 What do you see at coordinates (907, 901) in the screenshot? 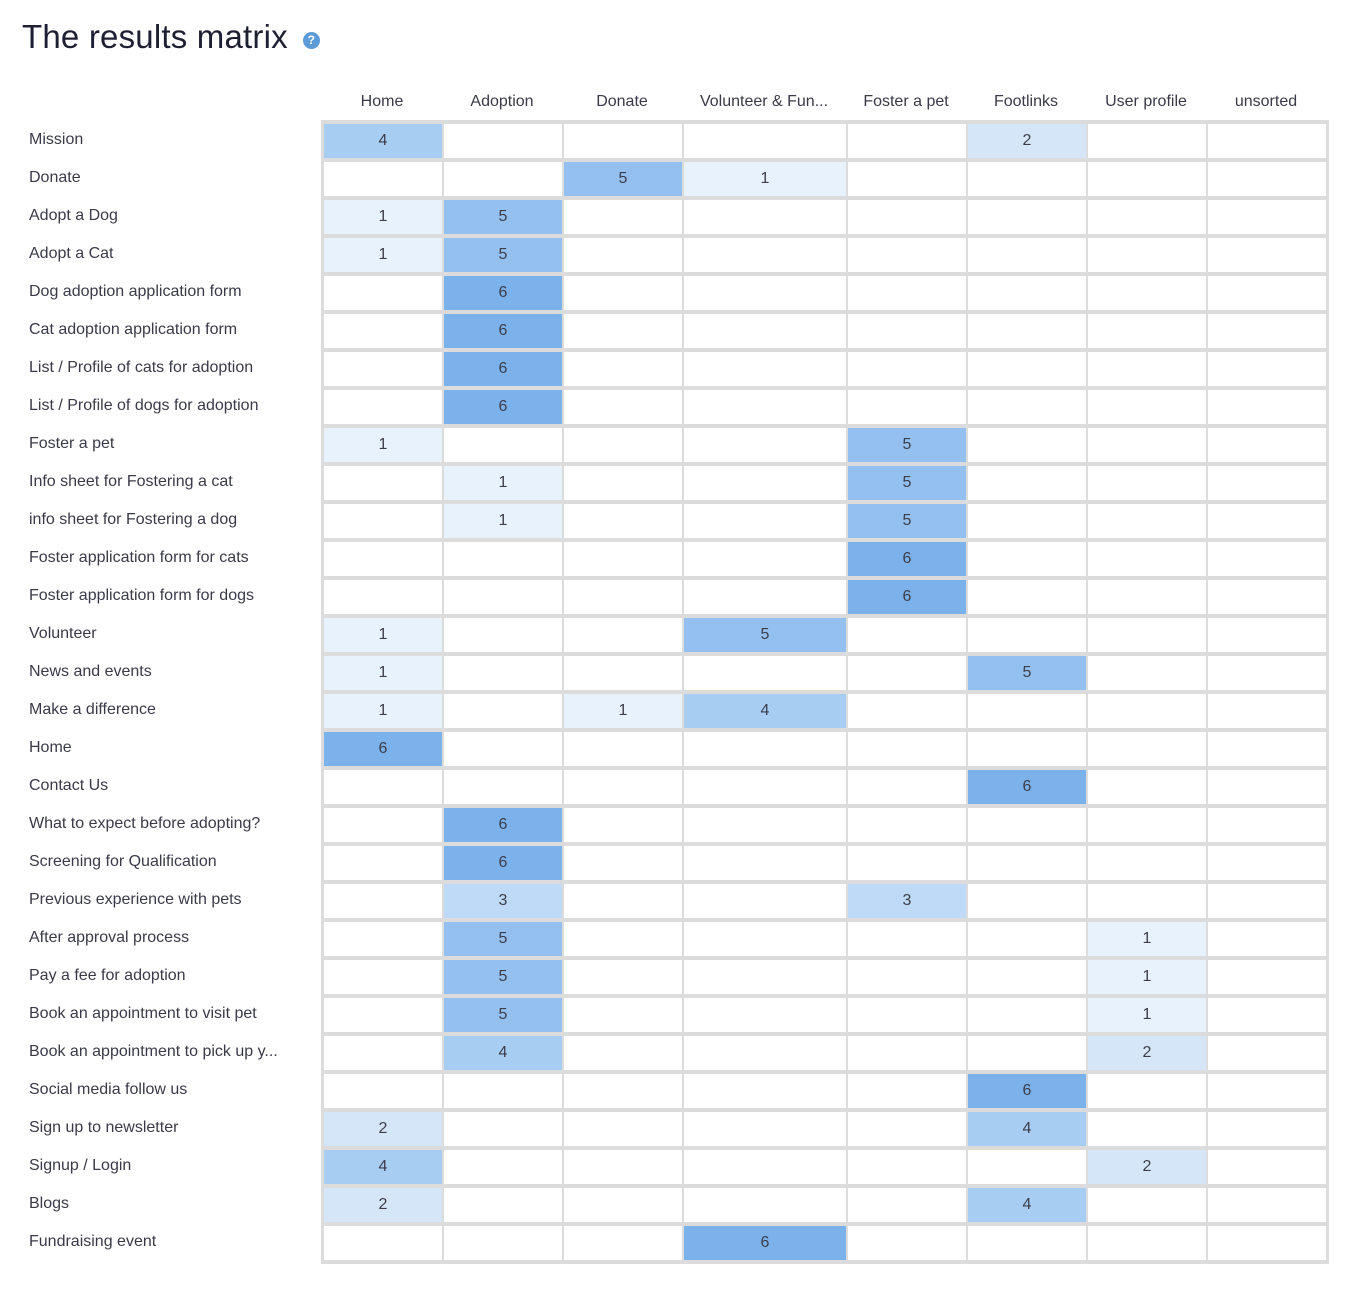
I see `matrix-cell: 3` at bounding box center [907, 901].